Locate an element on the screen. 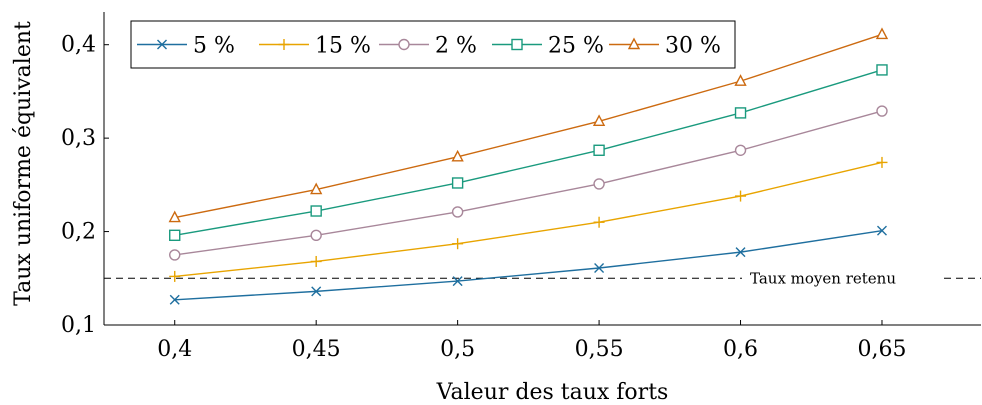 This screenshot has width=982, height=405. y-tick-label: 0,2 is located at coordinates (78, 232).